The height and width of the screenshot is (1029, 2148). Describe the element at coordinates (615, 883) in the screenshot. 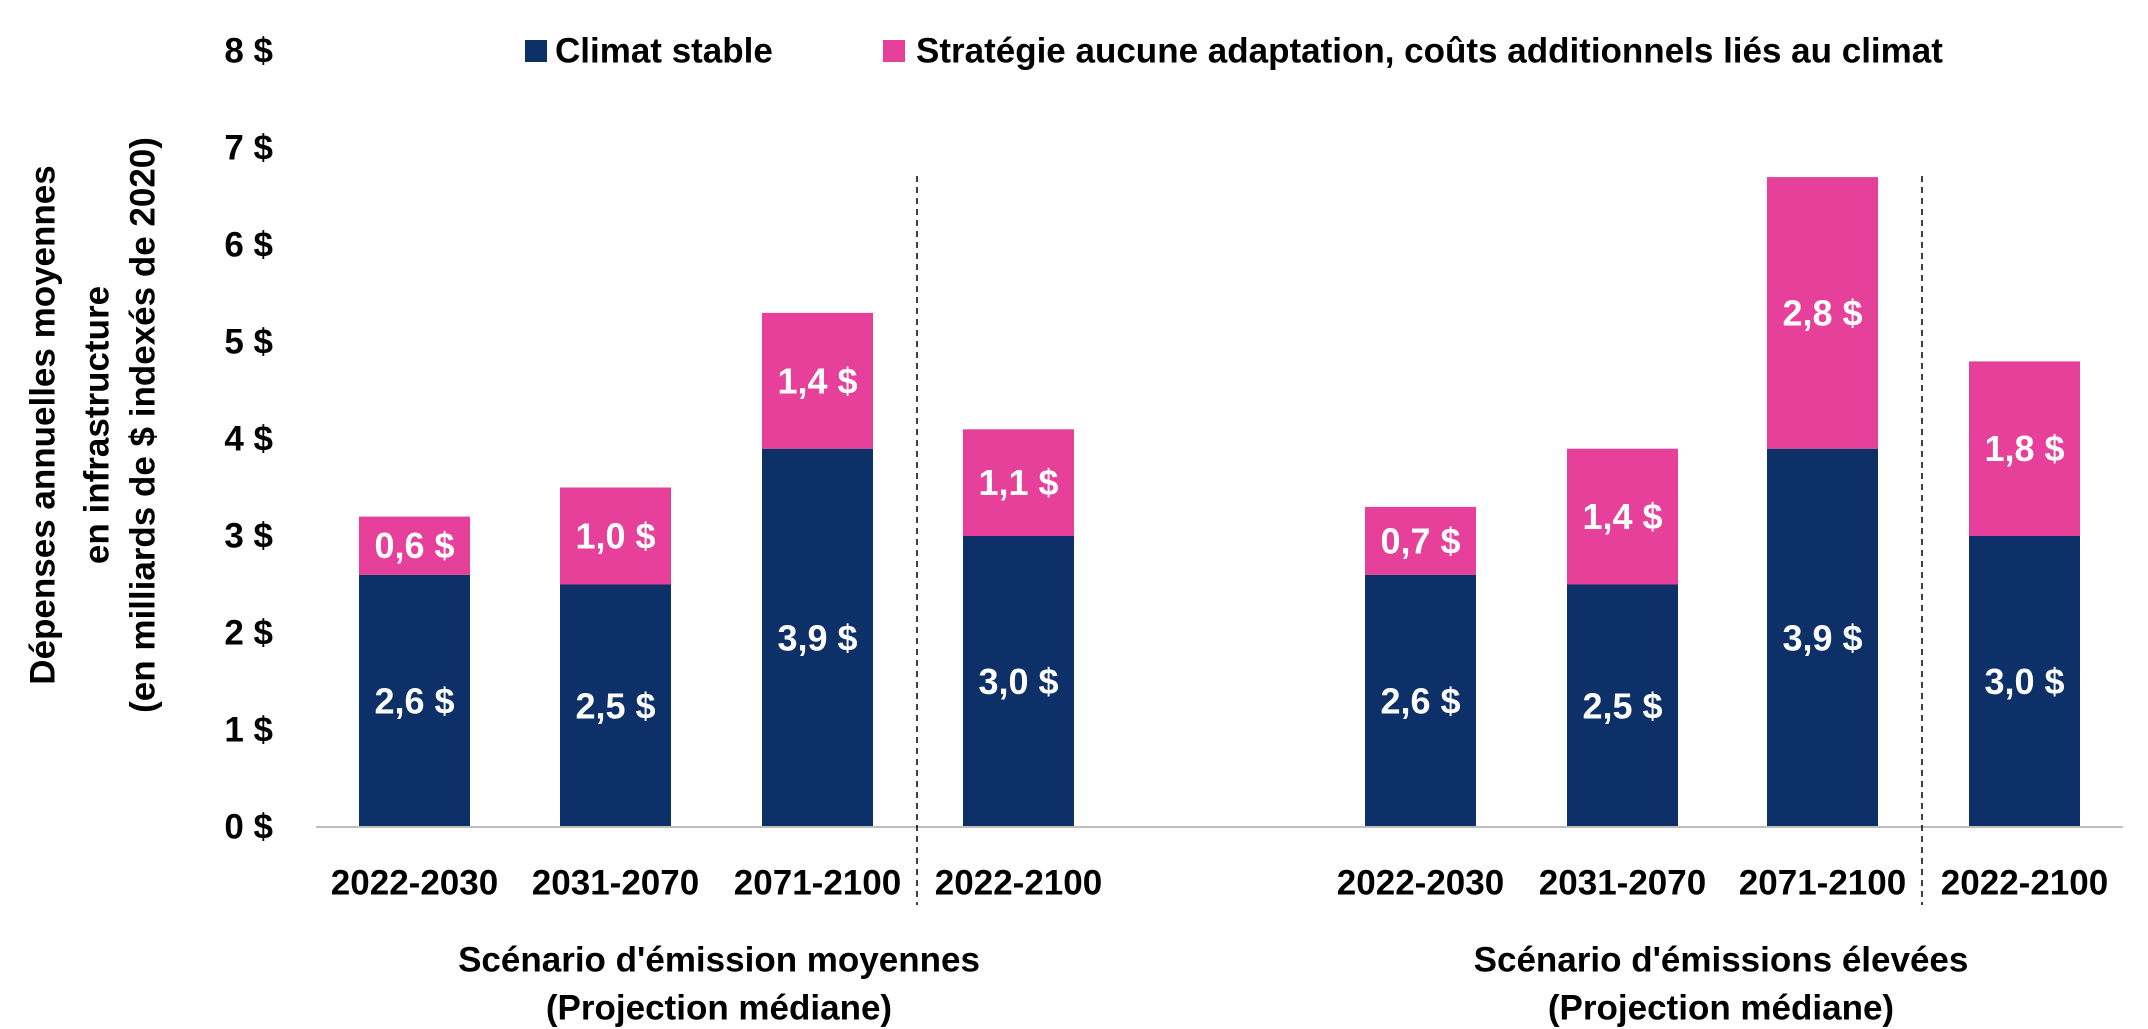

I see `x-tick-label-1: 2031-2070` at that location.